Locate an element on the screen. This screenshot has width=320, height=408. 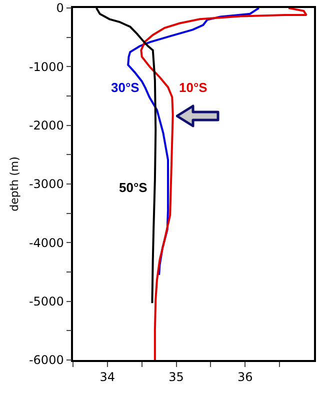
series-label: 30°S is located at coordinates (125, 87).